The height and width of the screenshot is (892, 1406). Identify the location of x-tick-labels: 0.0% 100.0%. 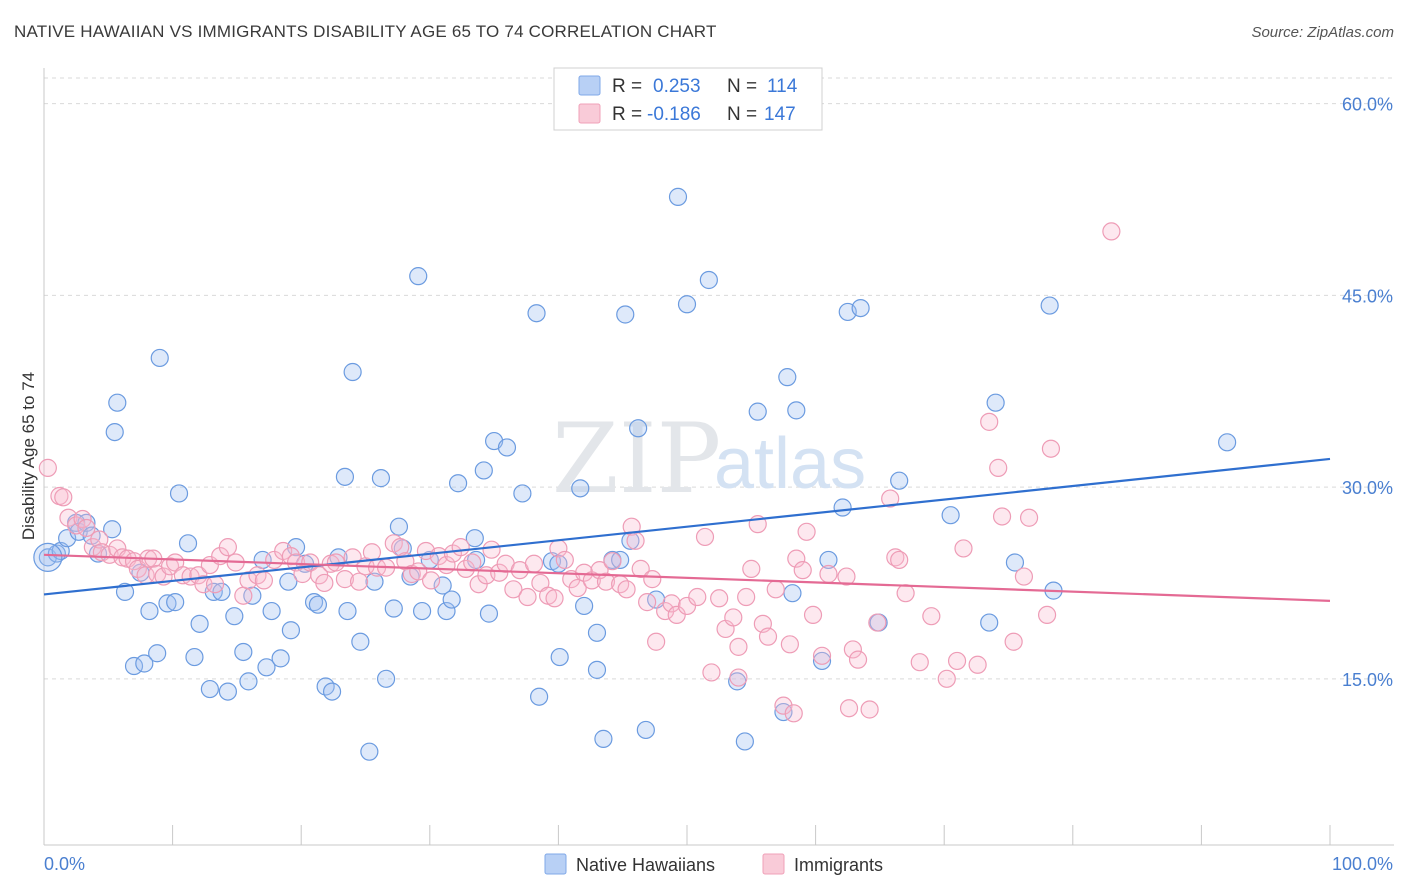
(718, 864).